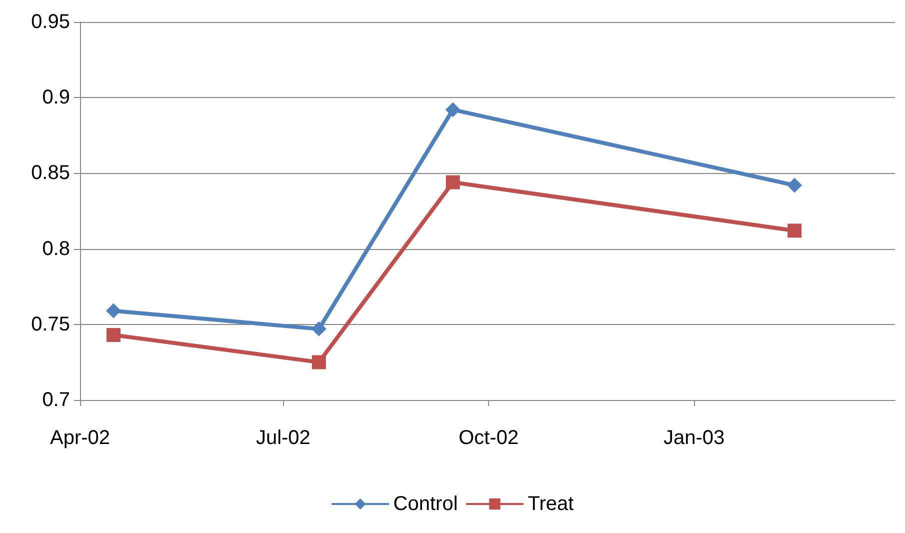 Image resolution: width=905 pixels, height=533 pixels. I want to click on x-tick-label: Jul-02, so click(283, 438).